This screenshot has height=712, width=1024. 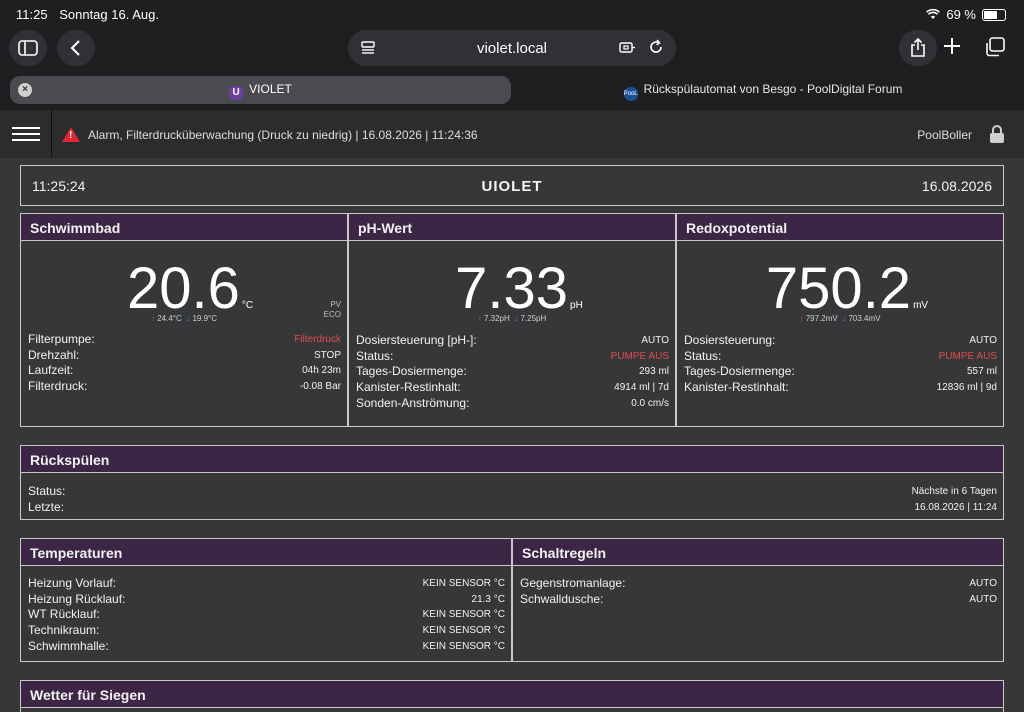 I want to click on battery-icon, so click(x=994, y=14).